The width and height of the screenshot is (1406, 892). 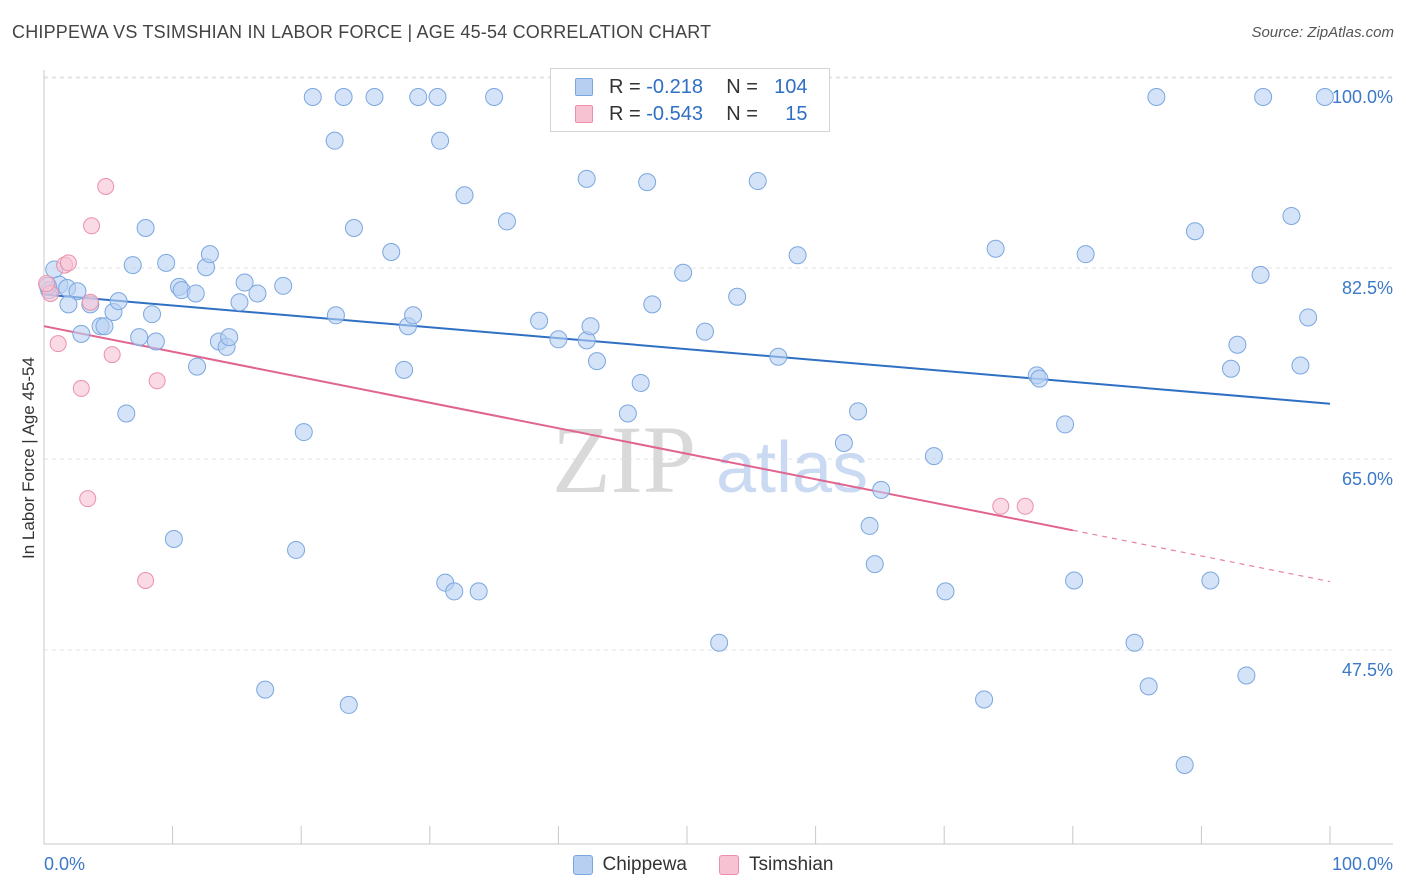 What do you see at coordinates (1201, 556) in the screenshot?
I see `trend-line-tsimshian-extension` at bounding box center [1201, 556].